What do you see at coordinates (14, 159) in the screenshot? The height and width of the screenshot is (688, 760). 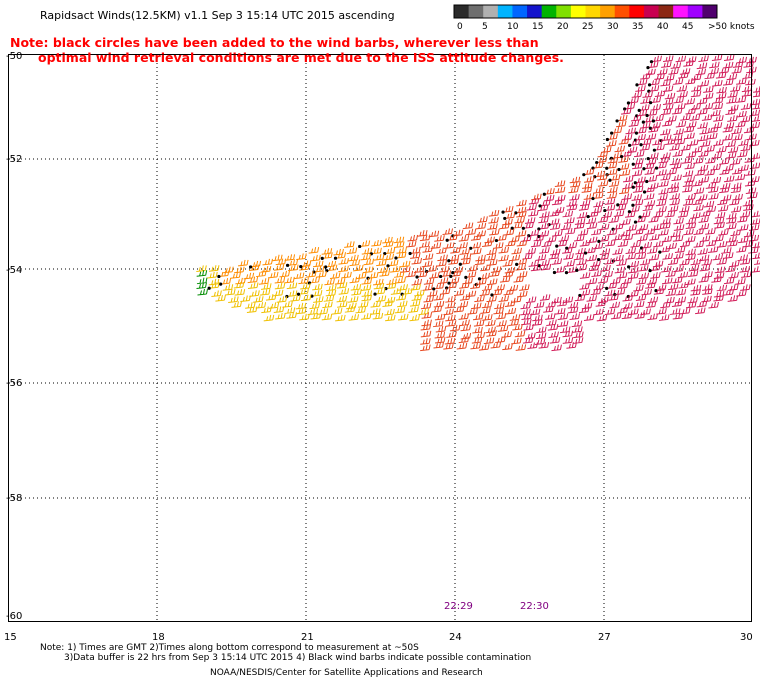 I see `y-tick-label: -52` at bounding box center [14, 159].